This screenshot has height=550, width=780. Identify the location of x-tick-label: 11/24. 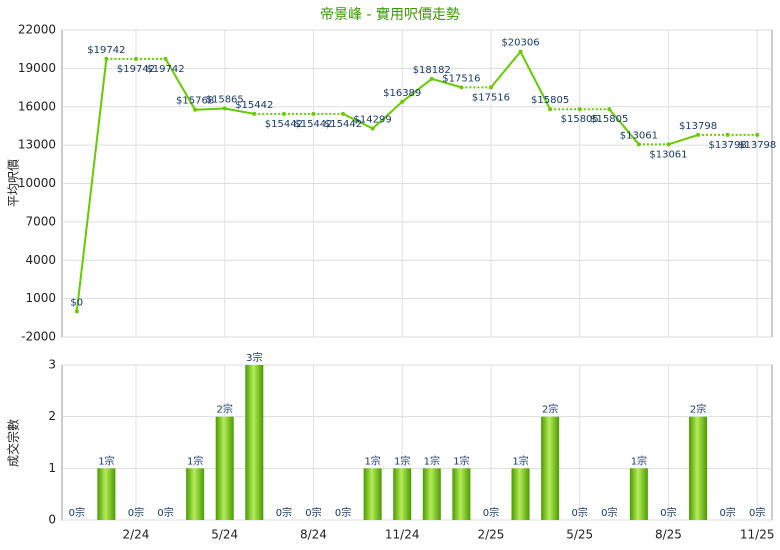
(402, 535).